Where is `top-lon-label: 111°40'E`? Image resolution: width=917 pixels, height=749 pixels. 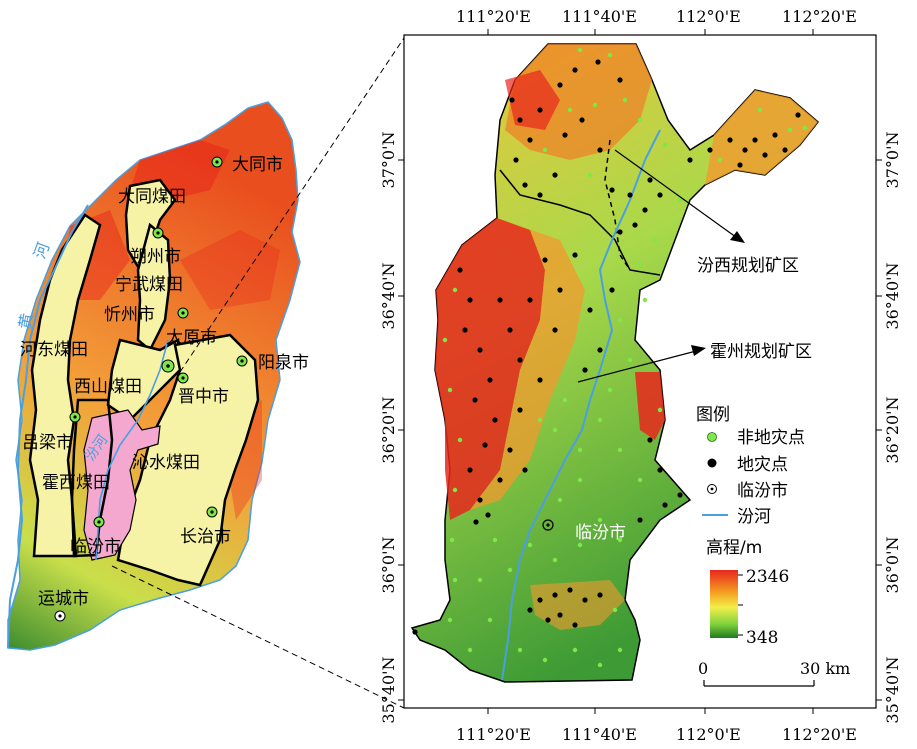
top-lon-label: 111°40'E is located at coordinates (599, 16).